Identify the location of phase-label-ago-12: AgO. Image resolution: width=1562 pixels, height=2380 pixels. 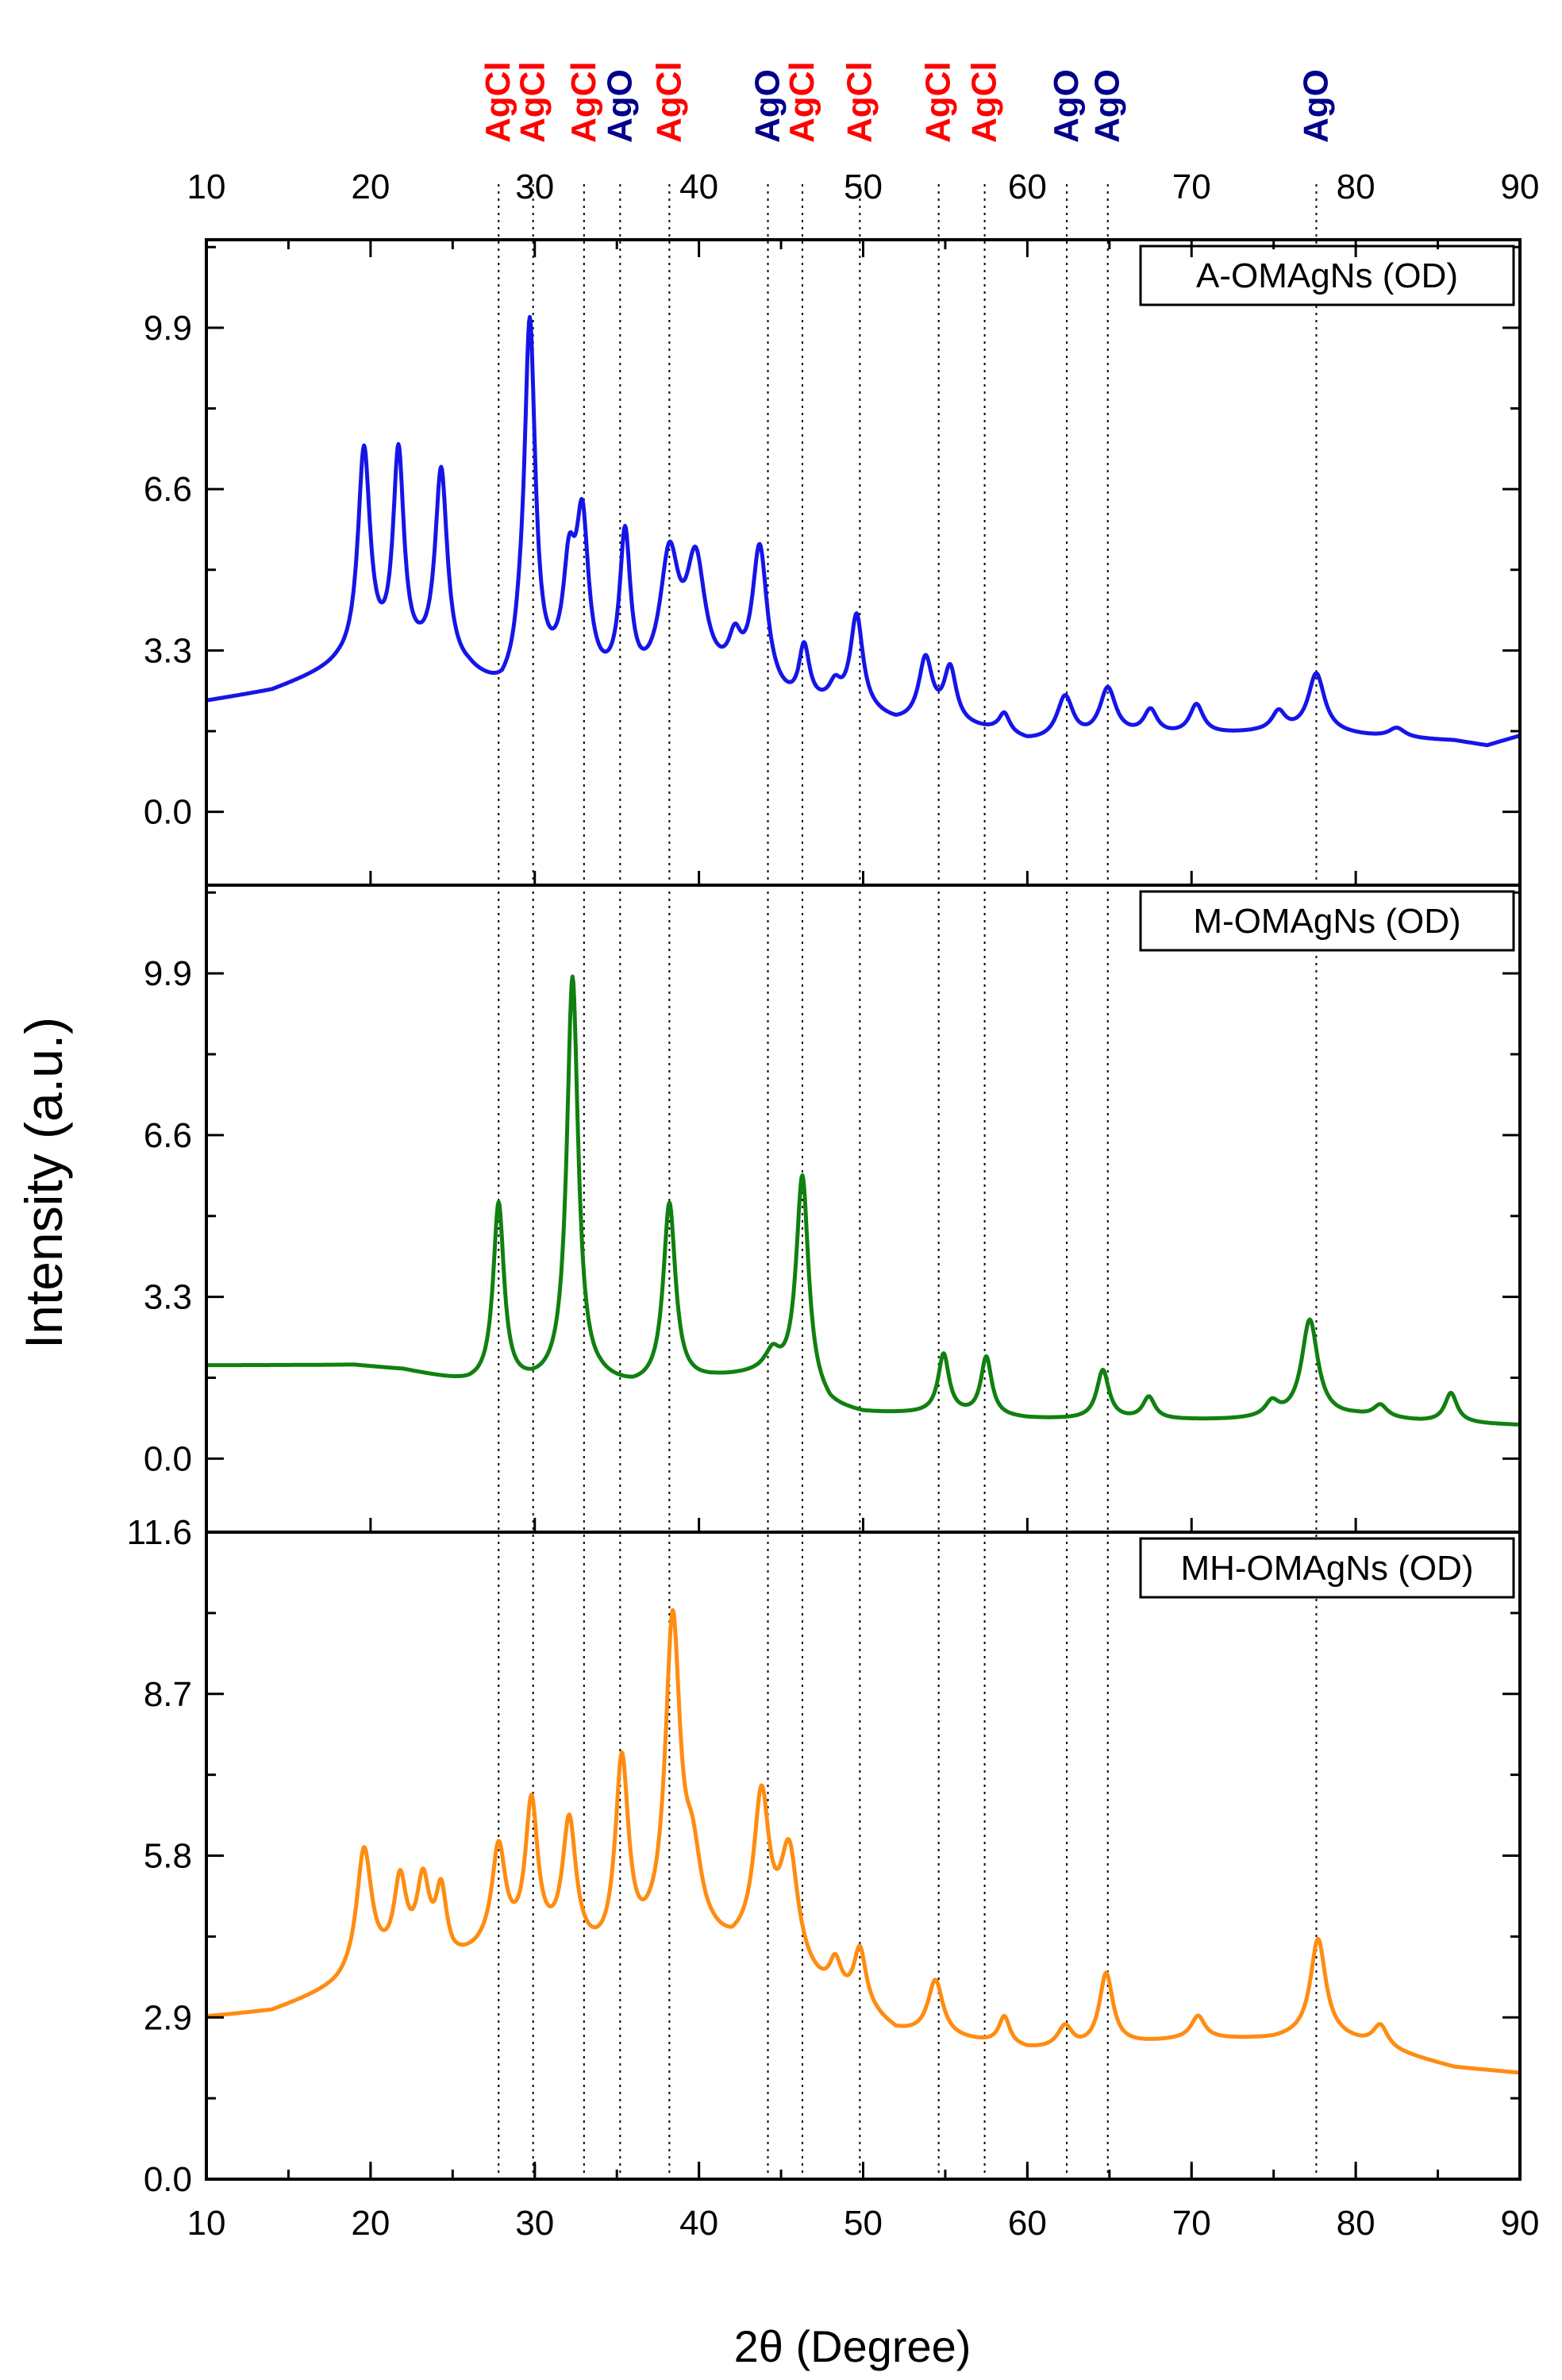
(1315, 106).